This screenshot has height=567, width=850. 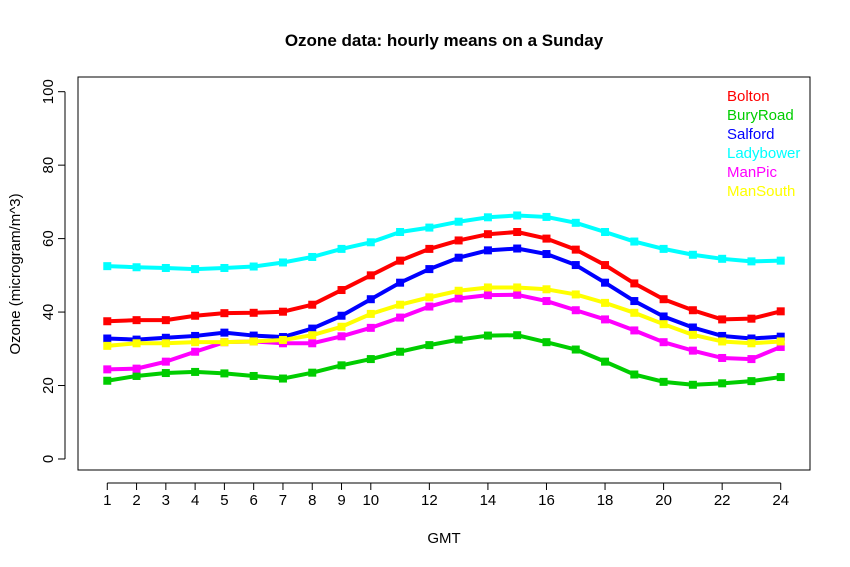 What do you see at coordinates (195, 500) in the screenshot?
I see `x-tick-label: 4` at bounding box center [195, 500].